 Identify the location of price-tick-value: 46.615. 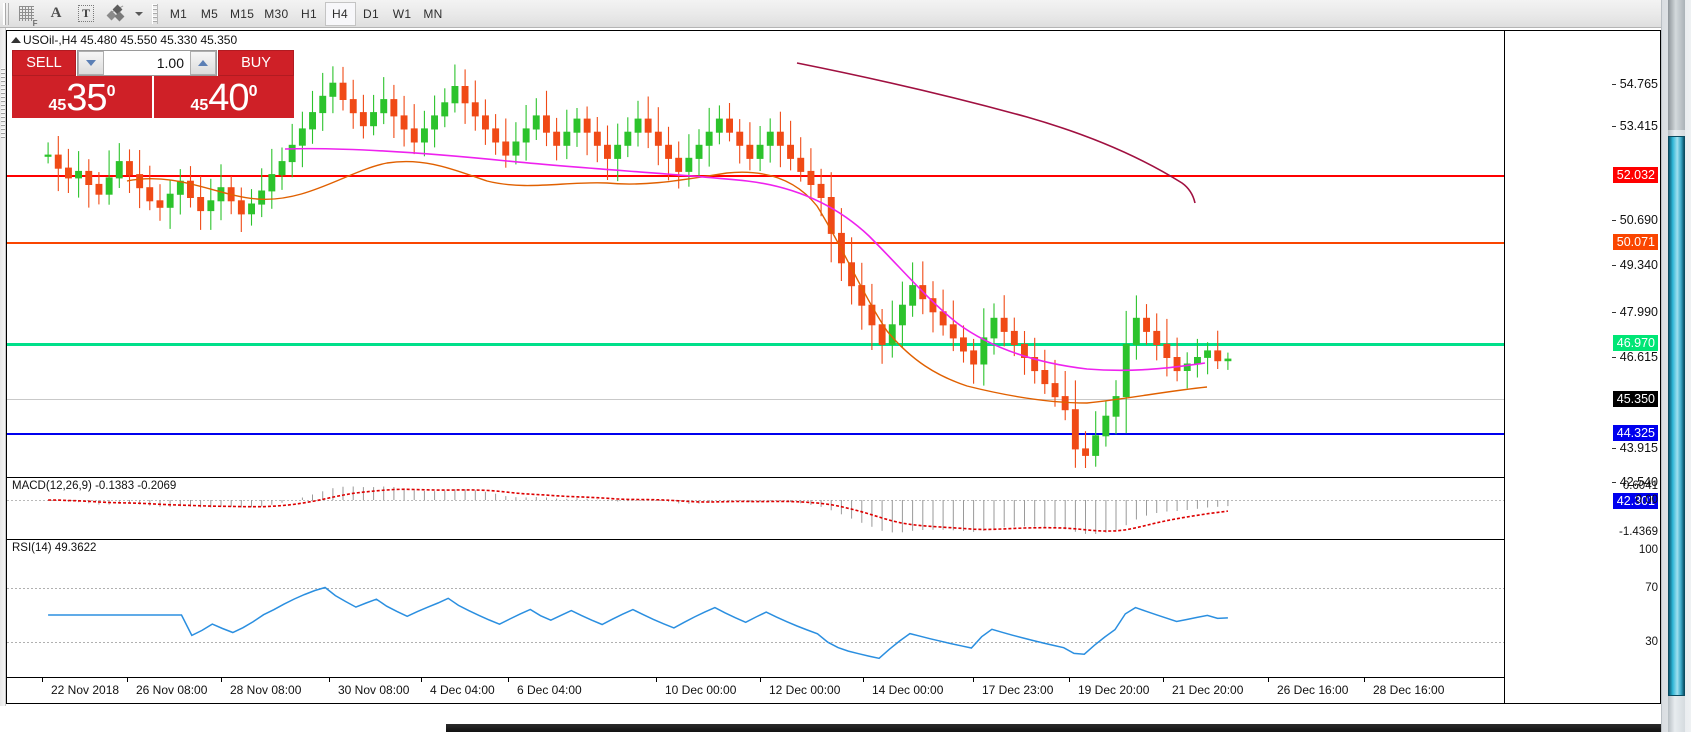
(1638, 357).